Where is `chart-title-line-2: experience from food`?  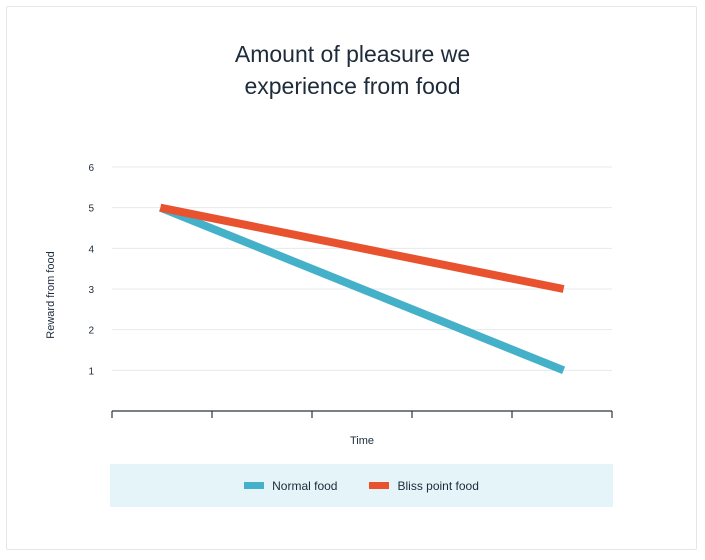
chart-title-line-2: experience from food is located at coordinates (352, 86).